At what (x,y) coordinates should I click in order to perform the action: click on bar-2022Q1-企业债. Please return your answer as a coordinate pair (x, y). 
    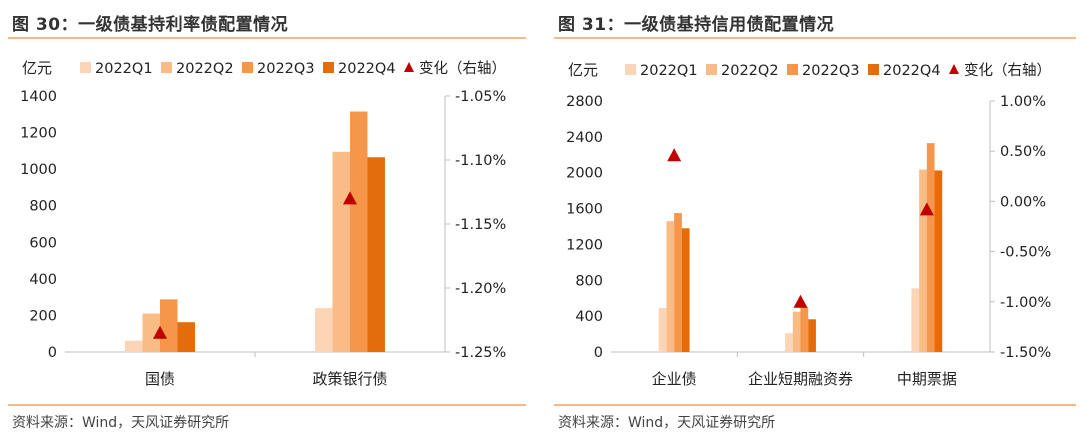
    Looking at the image, I should click on (662, 330).